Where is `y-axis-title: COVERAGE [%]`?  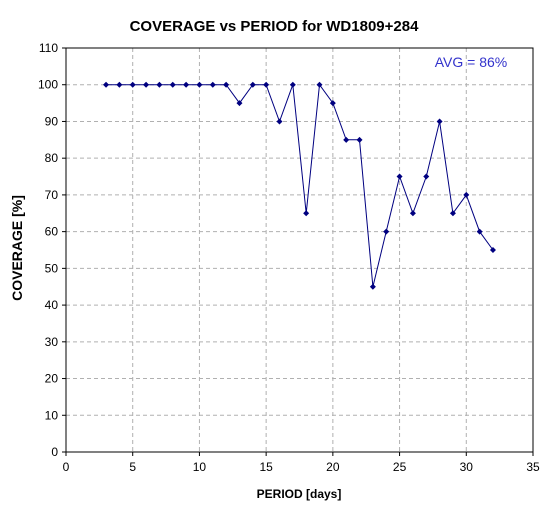
y-axis-title: COVERAGE [%] is located at coordinates (17, 248).